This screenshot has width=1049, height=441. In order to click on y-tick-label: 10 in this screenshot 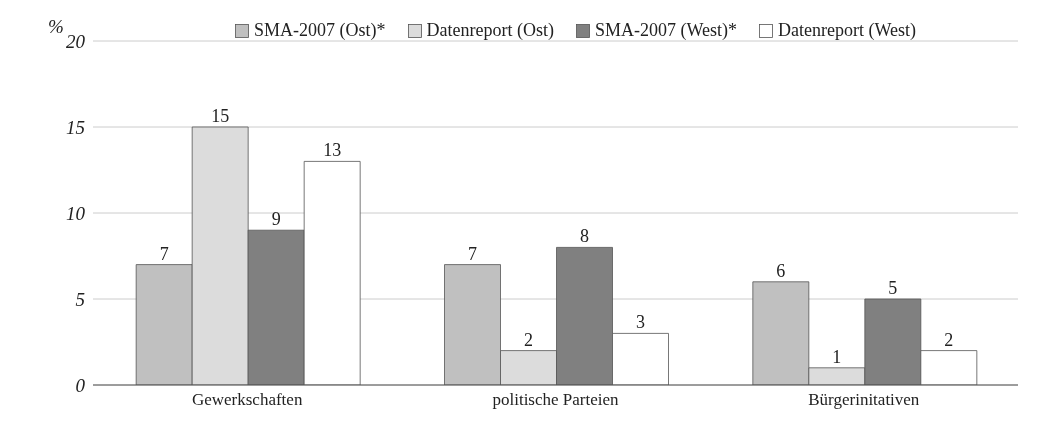, I will do `click(76, 213)`.